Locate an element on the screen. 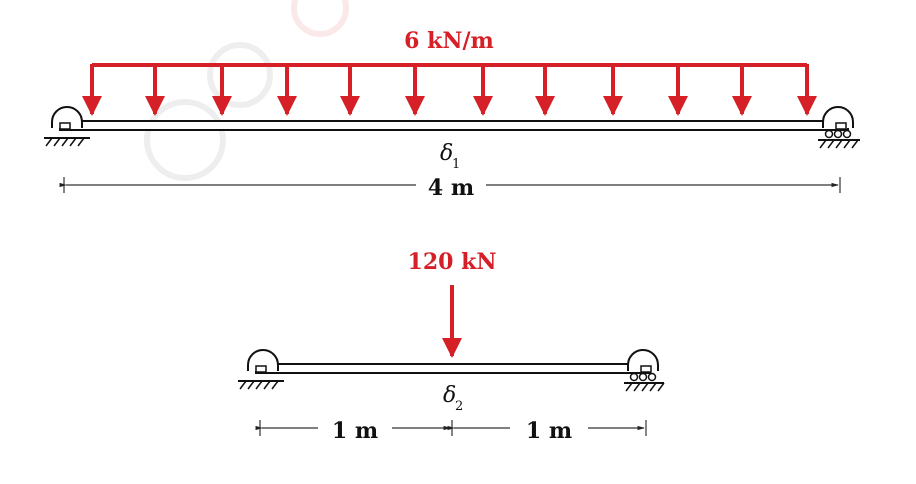  deflection-subscript-2: 2 is located at coordinates (459, 406).